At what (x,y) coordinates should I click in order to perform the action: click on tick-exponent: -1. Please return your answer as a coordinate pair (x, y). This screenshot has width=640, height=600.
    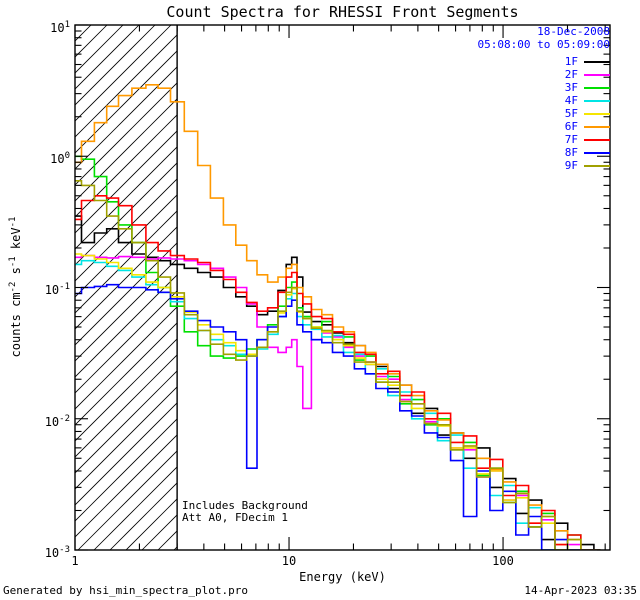
    Looking at the image, I should click on (64, 287).